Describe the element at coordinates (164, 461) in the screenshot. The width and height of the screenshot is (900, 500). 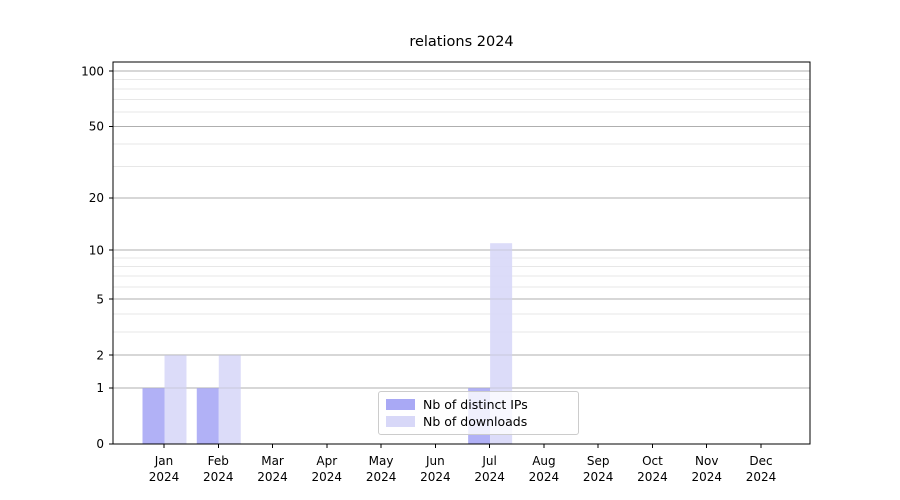
I see `x-tick-label-month: Jan` at that location.